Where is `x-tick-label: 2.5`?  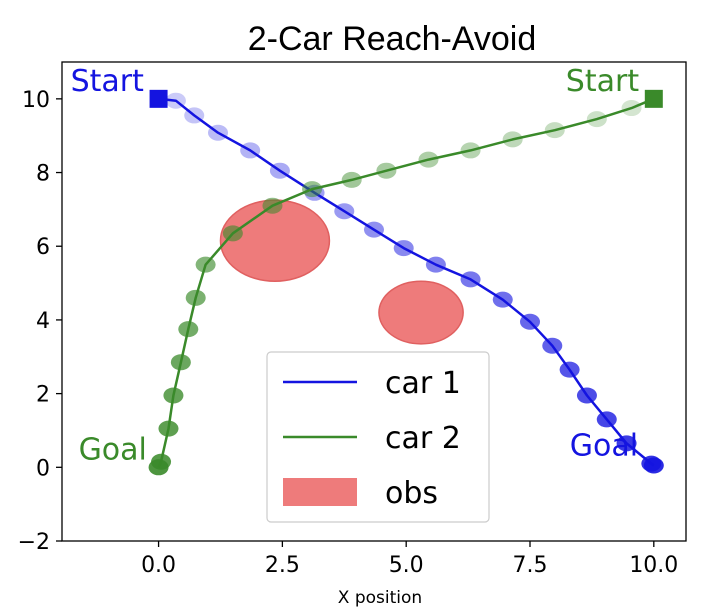 x-tick-label: 2.5 is located at coordinates (282, 565).